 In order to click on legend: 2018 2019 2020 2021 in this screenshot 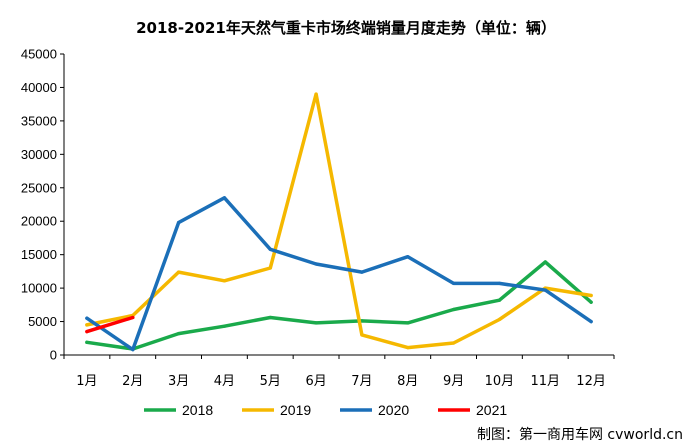, I will do `click(325, 410)`.